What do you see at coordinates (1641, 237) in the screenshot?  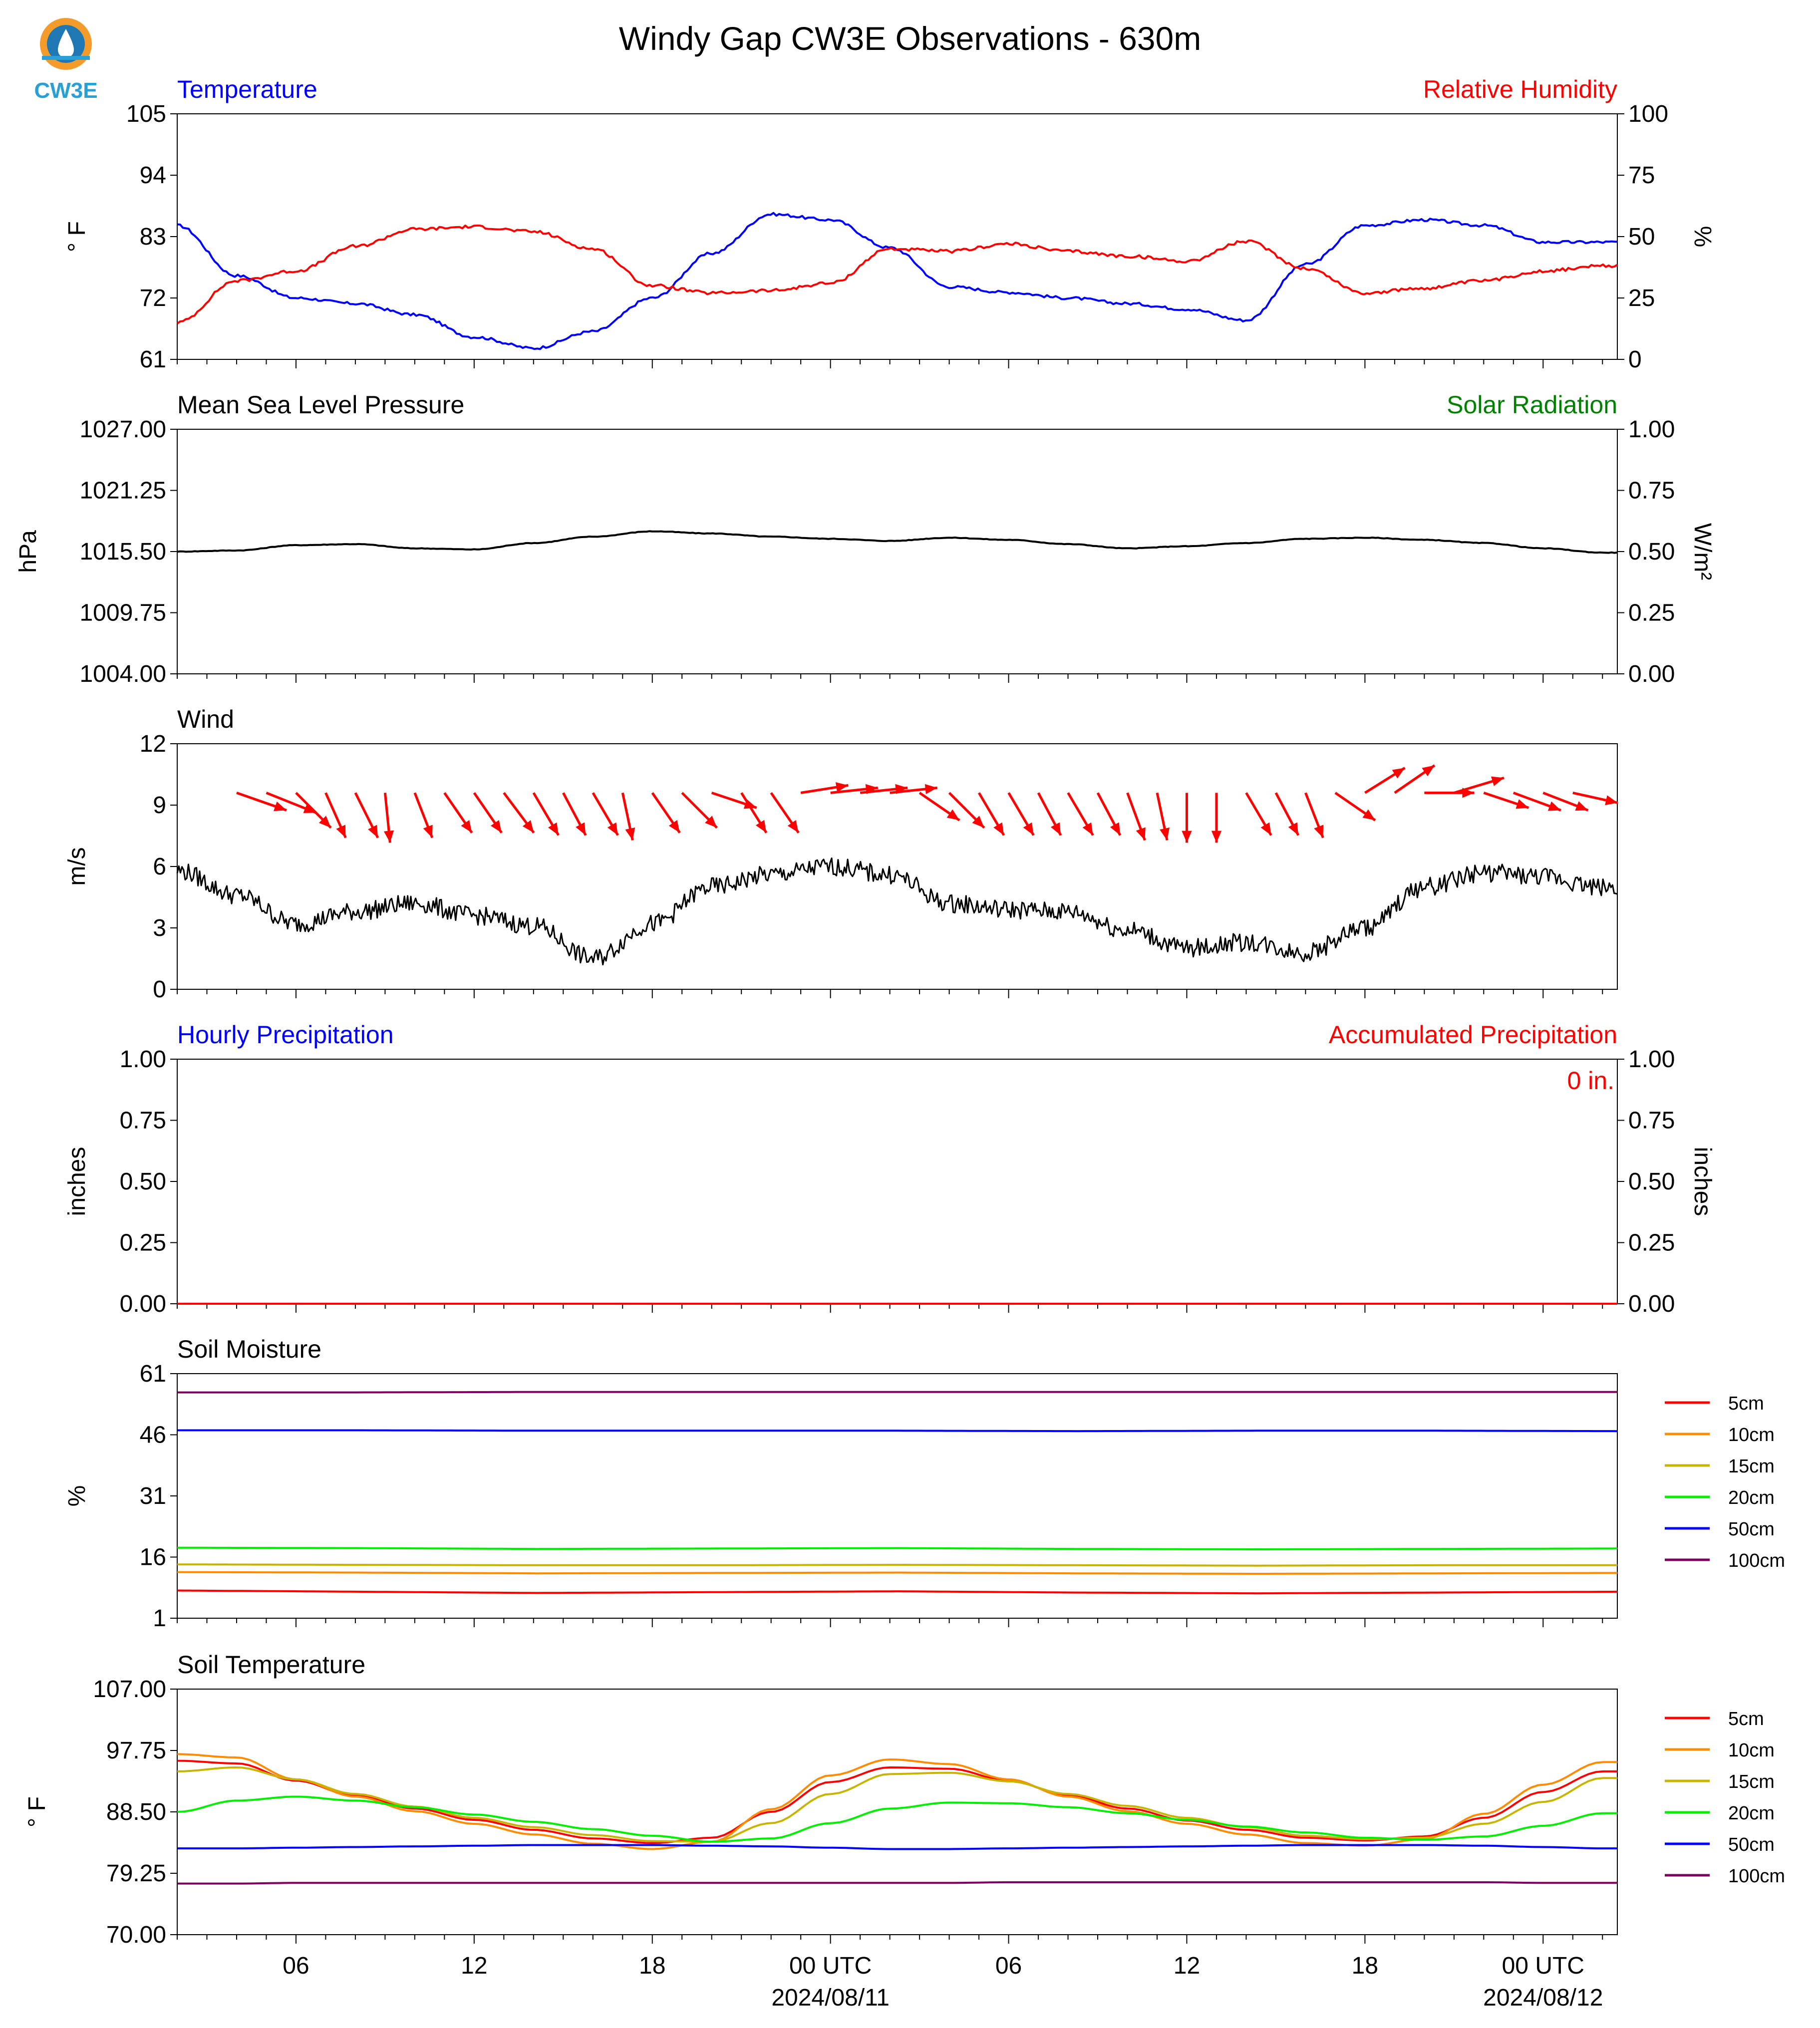 I see `y-right-tick-label: 50` at bounding box center [1641, 237].